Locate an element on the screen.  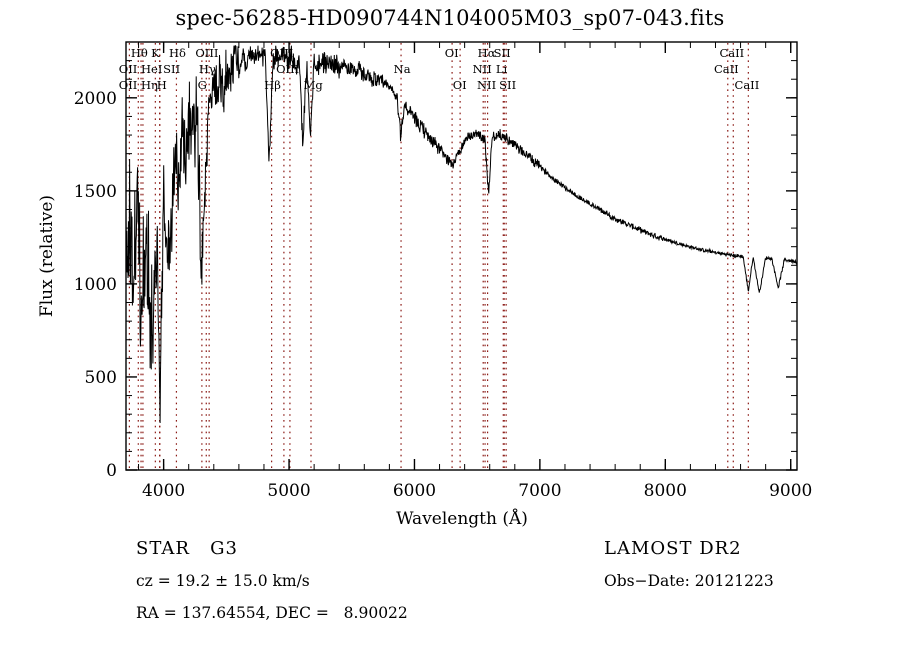
spectral-line-label: Hη is located at coordinates (149, 85).